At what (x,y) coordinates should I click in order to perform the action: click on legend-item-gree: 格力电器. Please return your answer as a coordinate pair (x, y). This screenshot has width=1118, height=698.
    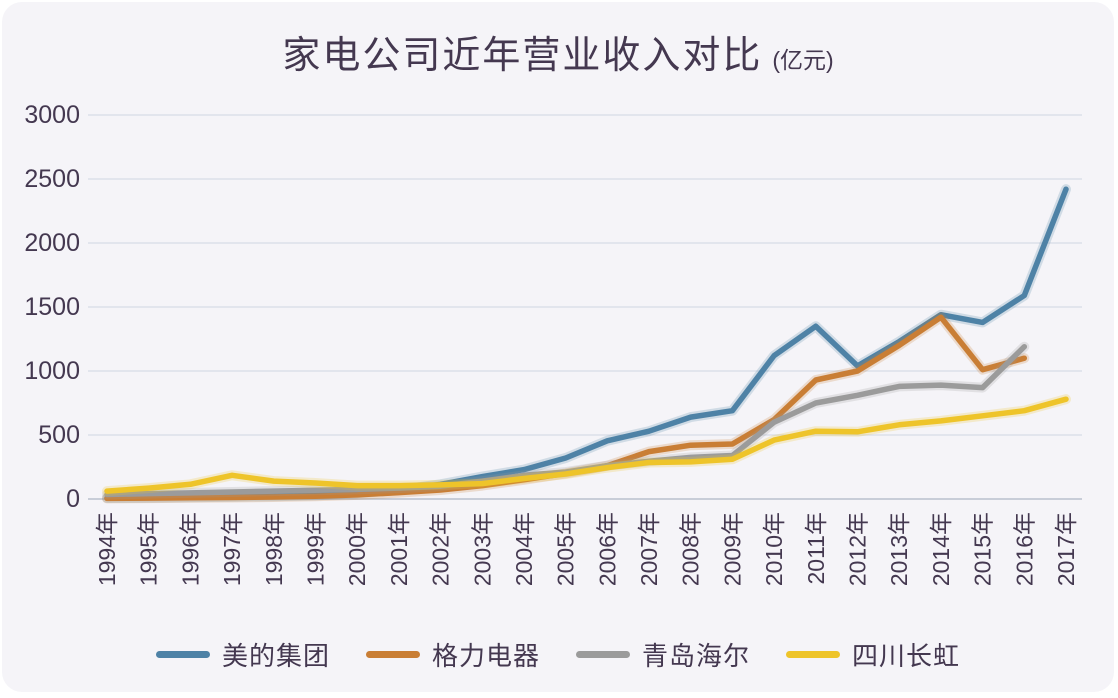
    Looking at the image, I should click on (452, 654).